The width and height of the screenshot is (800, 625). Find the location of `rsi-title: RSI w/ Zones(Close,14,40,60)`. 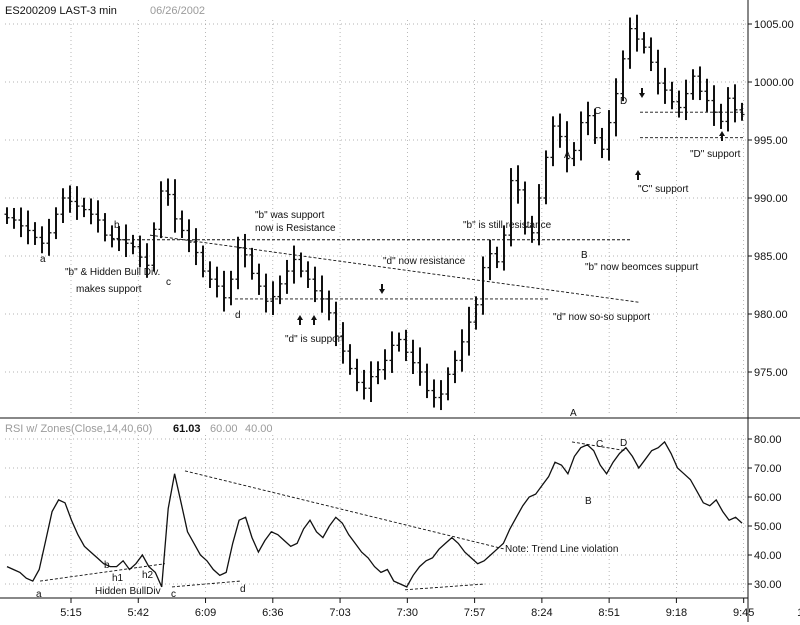

rsi-title: RSI w/ Zones(Close,14,40,60) is located at coordinates (78, 429).